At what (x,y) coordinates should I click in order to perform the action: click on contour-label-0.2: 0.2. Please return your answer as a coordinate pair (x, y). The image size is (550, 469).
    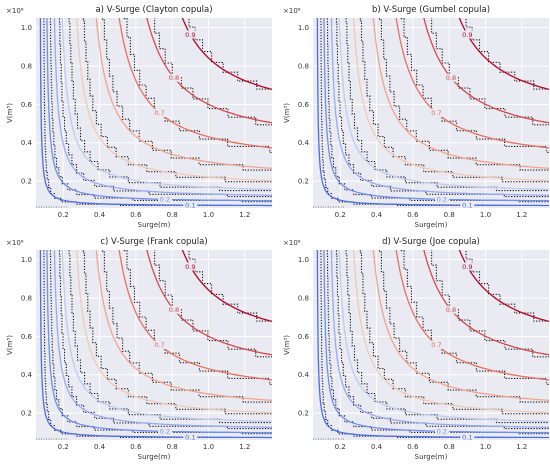
    Looking at the image, I should click on (442, 200).